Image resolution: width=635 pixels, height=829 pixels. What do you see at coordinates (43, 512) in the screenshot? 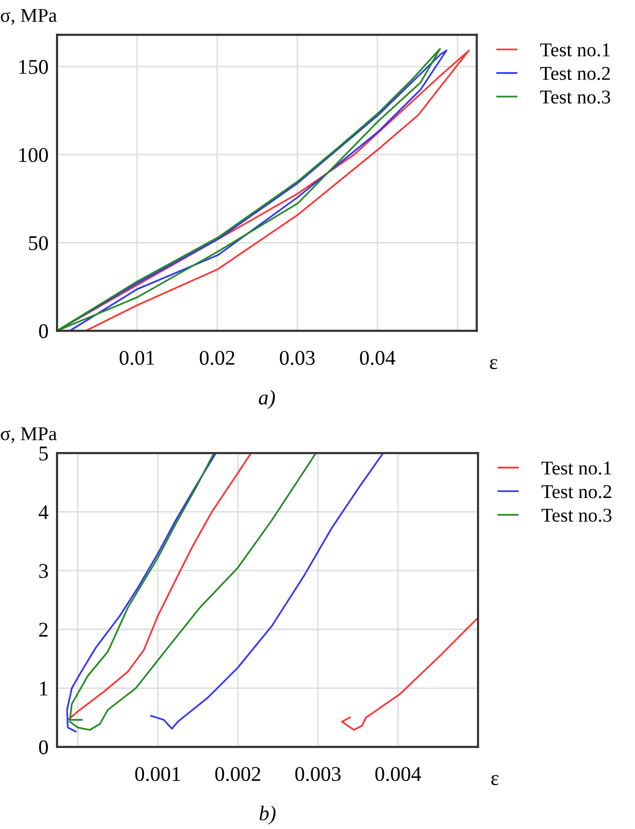
I see `y-tick-label: 4` at bounding box center [43, 512].